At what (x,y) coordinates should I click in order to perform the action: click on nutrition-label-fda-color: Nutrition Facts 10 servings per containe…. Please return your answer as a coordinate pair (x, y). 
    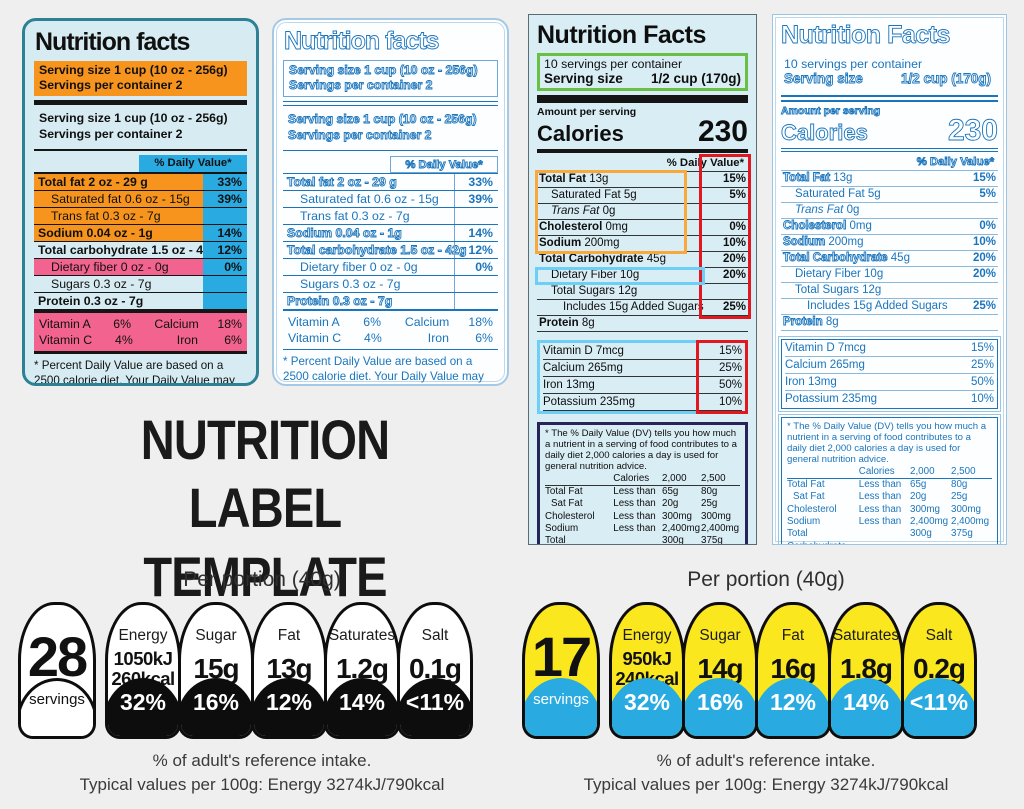
    Looking at the image, I should click on (642, 279).